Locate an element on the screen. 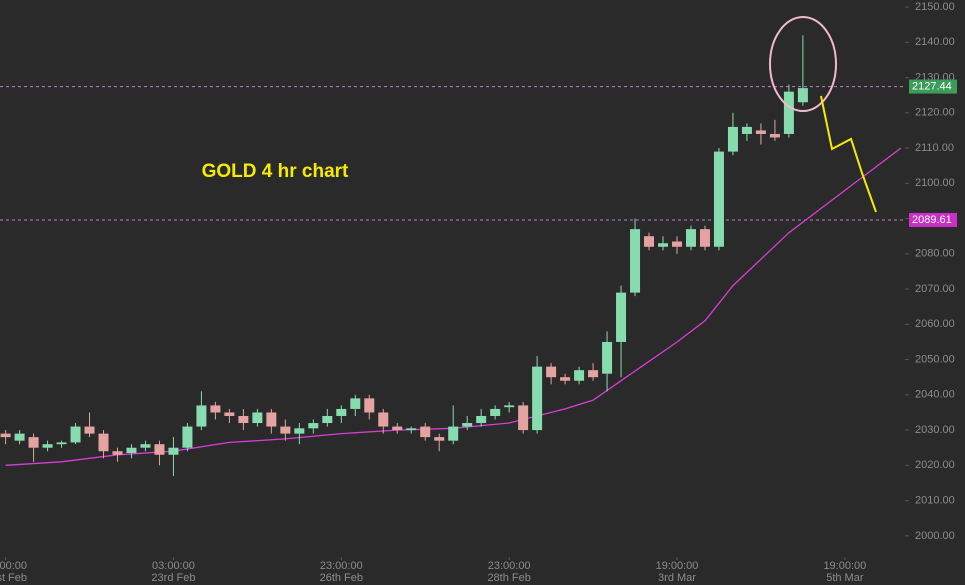 The height and width of the screenshot is (585, 965). y-tick-label: 2000.00 is located at coordinates (935, 536).